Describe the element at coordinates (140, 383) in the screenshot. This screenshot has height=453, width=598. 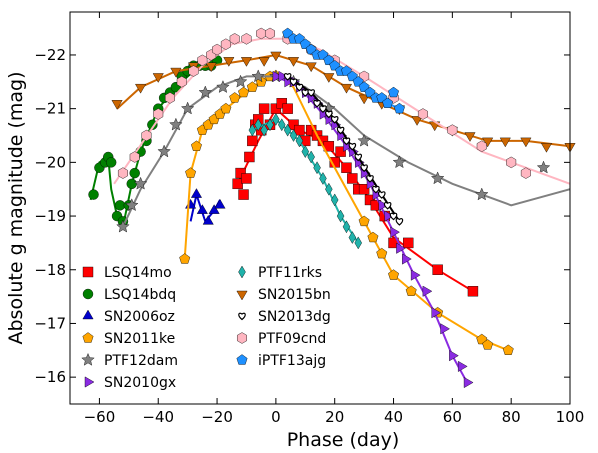
I see `legend-label: SN2010gx` at that location.